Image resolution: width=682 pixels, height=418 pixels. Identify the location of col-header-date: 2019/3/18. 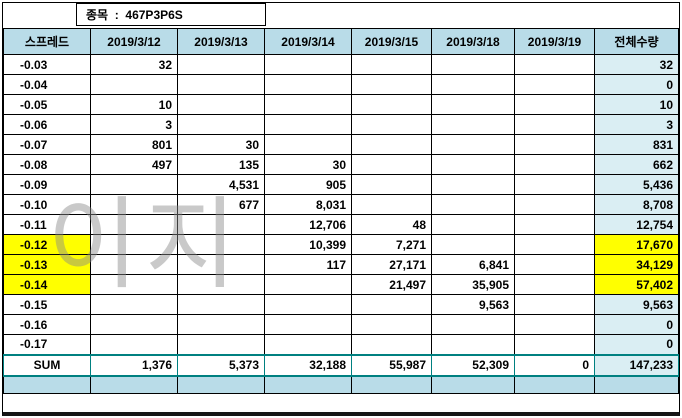
(473, 41).